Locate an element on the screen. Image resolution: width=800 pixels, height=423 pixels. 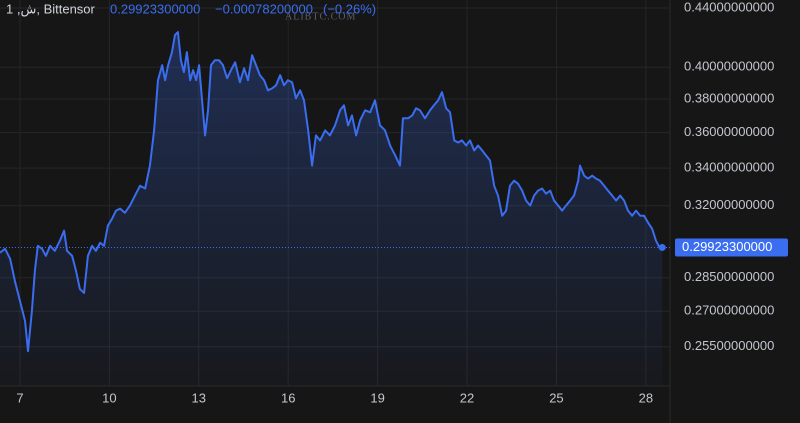
y-tick-label: 0.28500000000 is located at coordinates (729, 276).